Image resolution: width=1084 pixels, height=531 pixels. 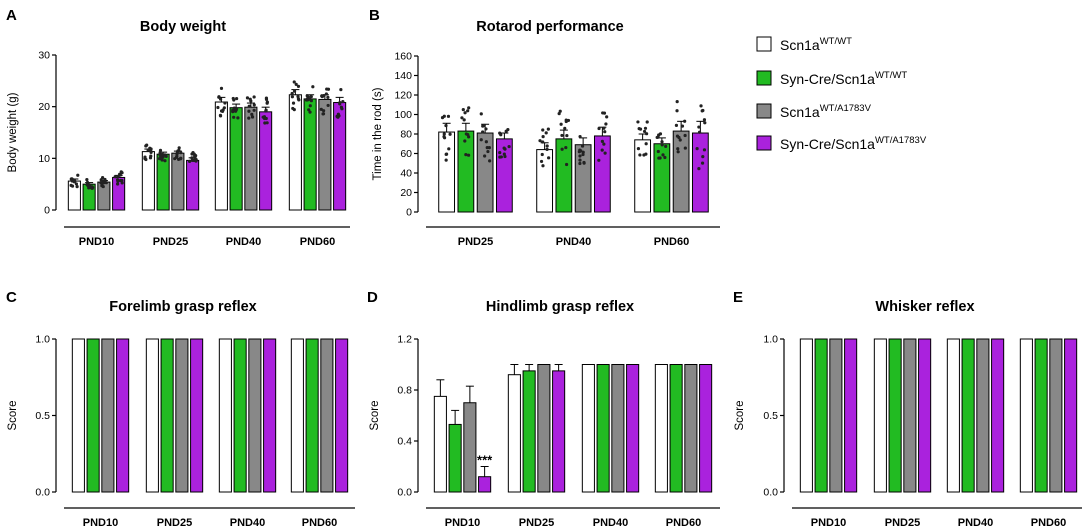 I want to click on bar-d-pnd25-s2, so click(x=529, y=431).